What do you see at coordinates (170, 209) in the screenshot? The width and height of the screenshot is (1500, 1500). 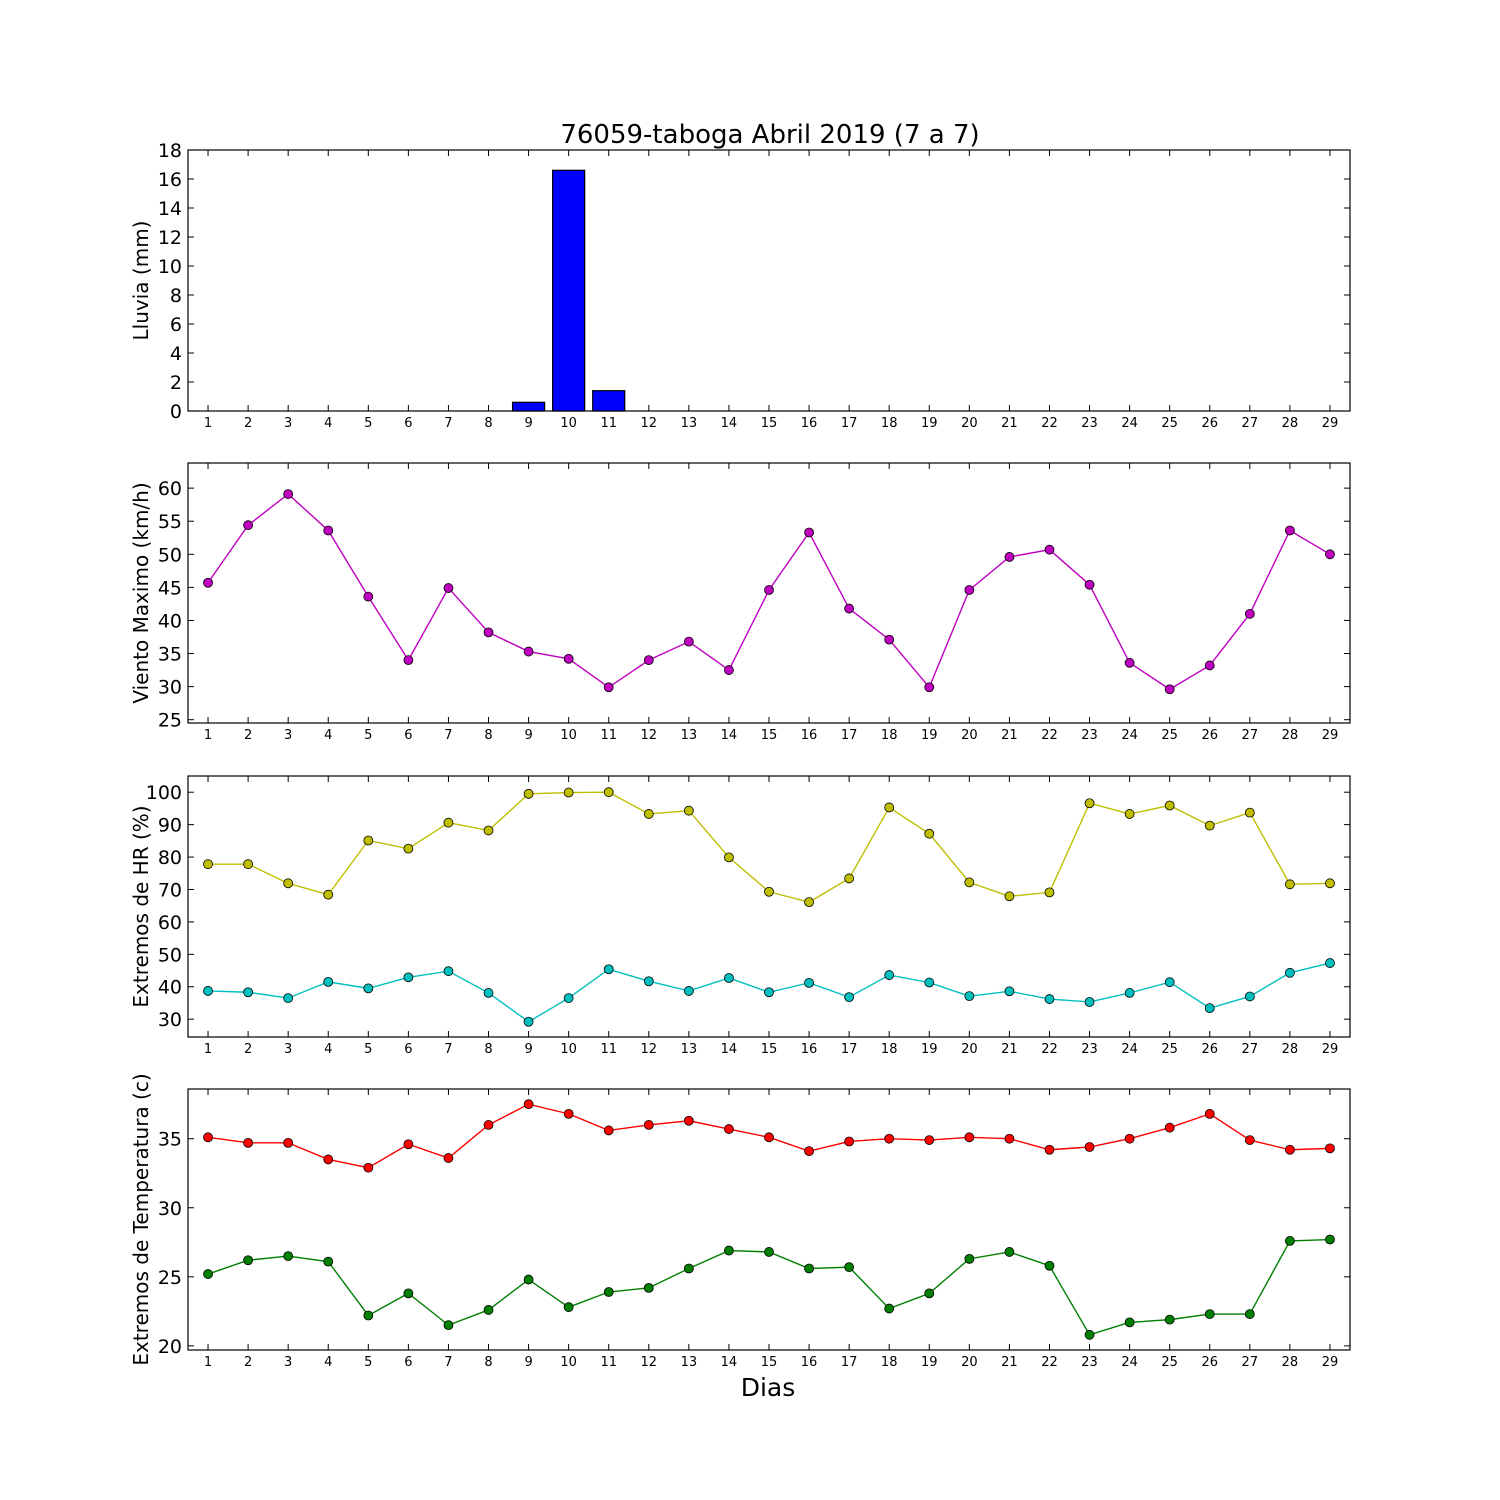 I see `rain-y-tick-label: 14` at bounding box center [170, 209].